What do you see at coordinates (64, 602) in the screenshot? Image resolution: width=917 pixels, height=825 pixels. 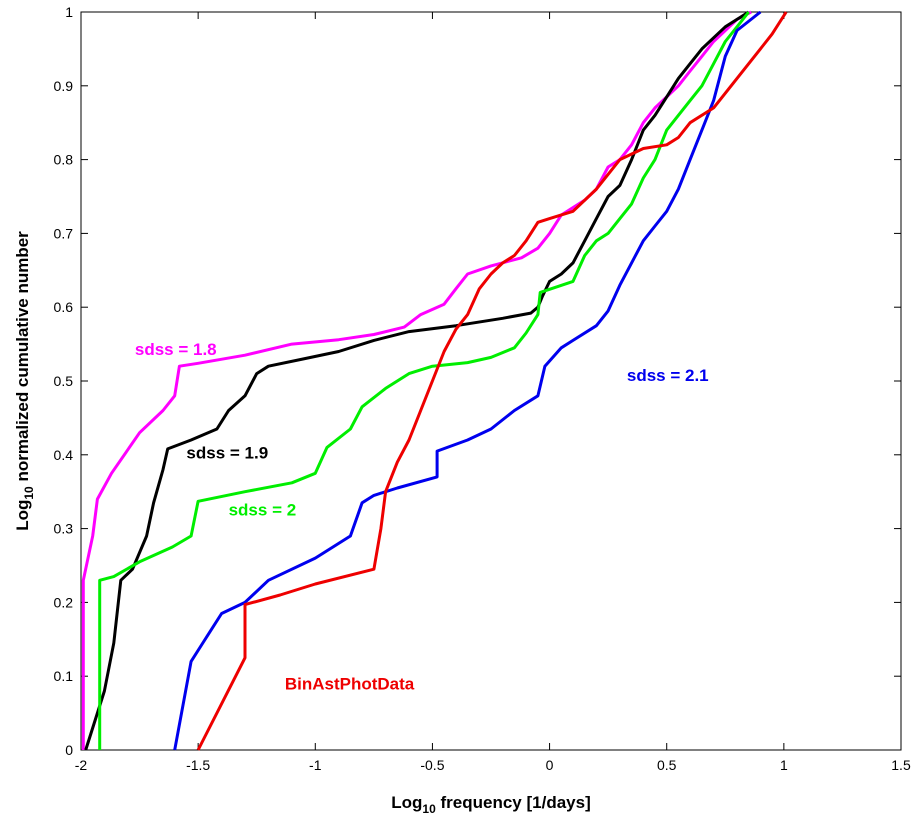 I see `y-tick-label: 0.2` at bounding box center [64, 602].